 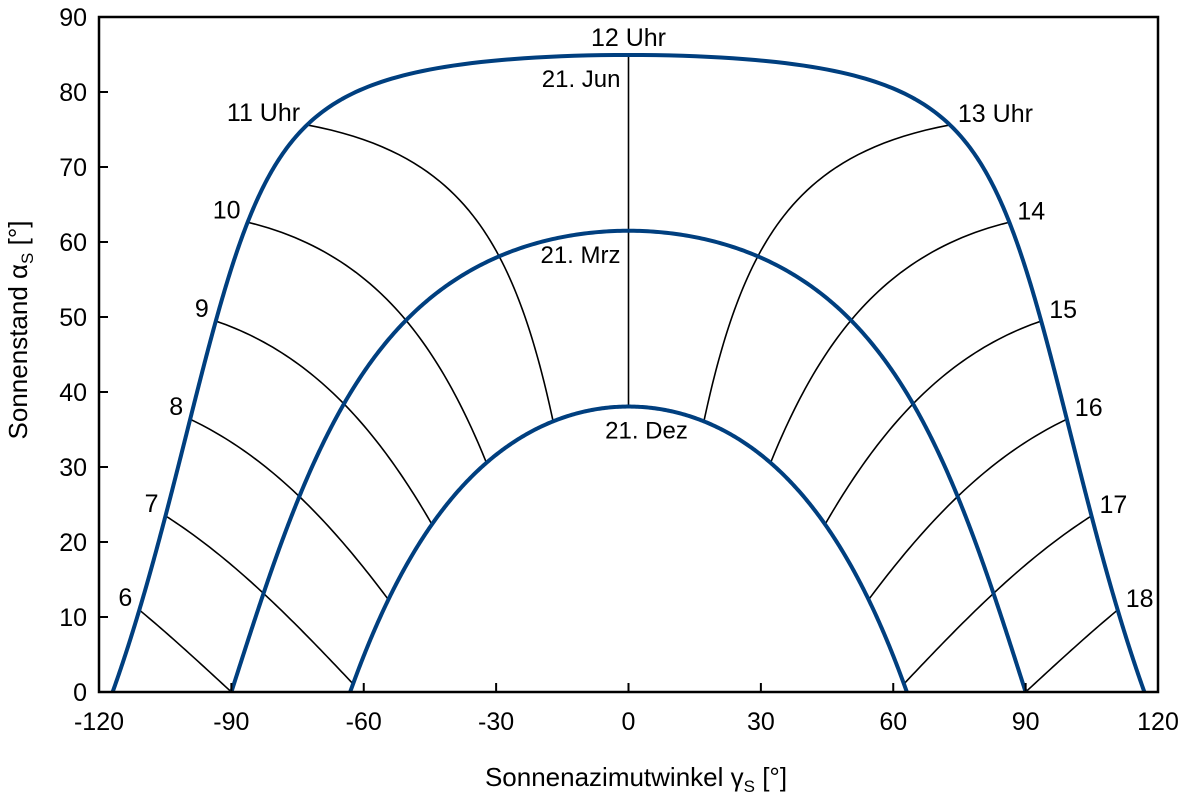 What do you see at coordinates (231, 722) in the screenshot?
I see `x-tick-label: -90` at bounding box center [231, 722].